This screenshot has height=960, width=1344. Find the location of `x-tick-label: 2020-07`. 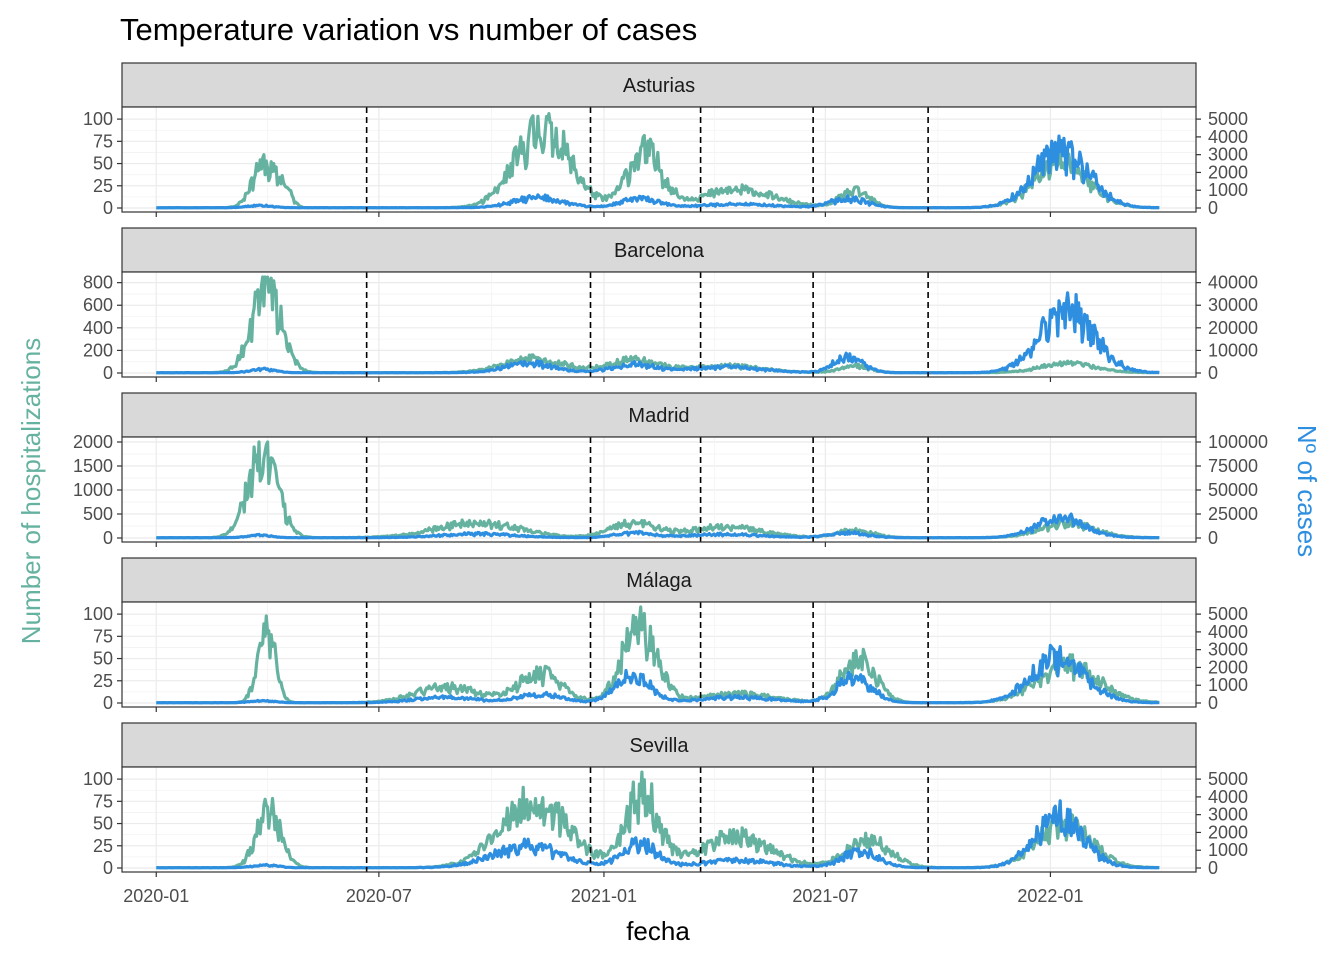

x-tick-label: 2020-07 is located at coordinates (379, 896).